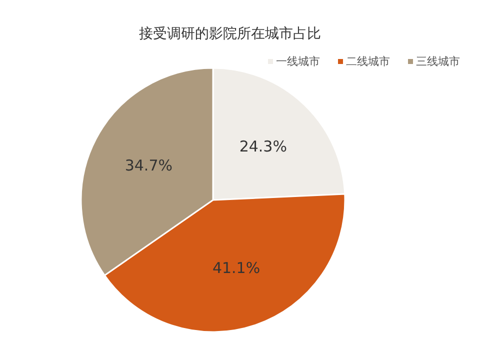 This screenshot has height=362, width=500. Describe the element at coordinates (368, 61) in the screenshot. I see `legend-label: 二线城市` at that location.